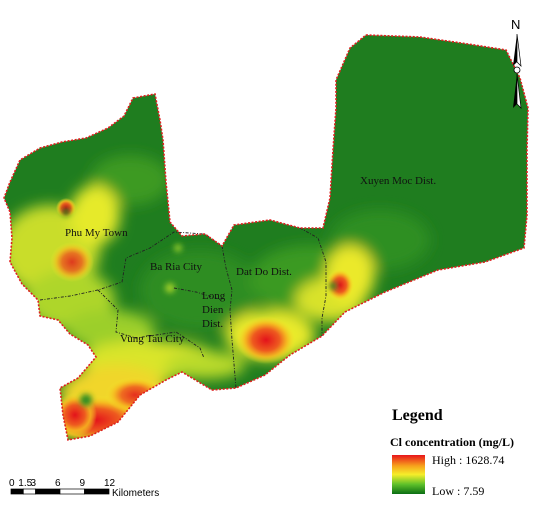  Describe the element at coordinates (212, 324) in the screenshot. I see `label-long-dien: Dist.` at that location.